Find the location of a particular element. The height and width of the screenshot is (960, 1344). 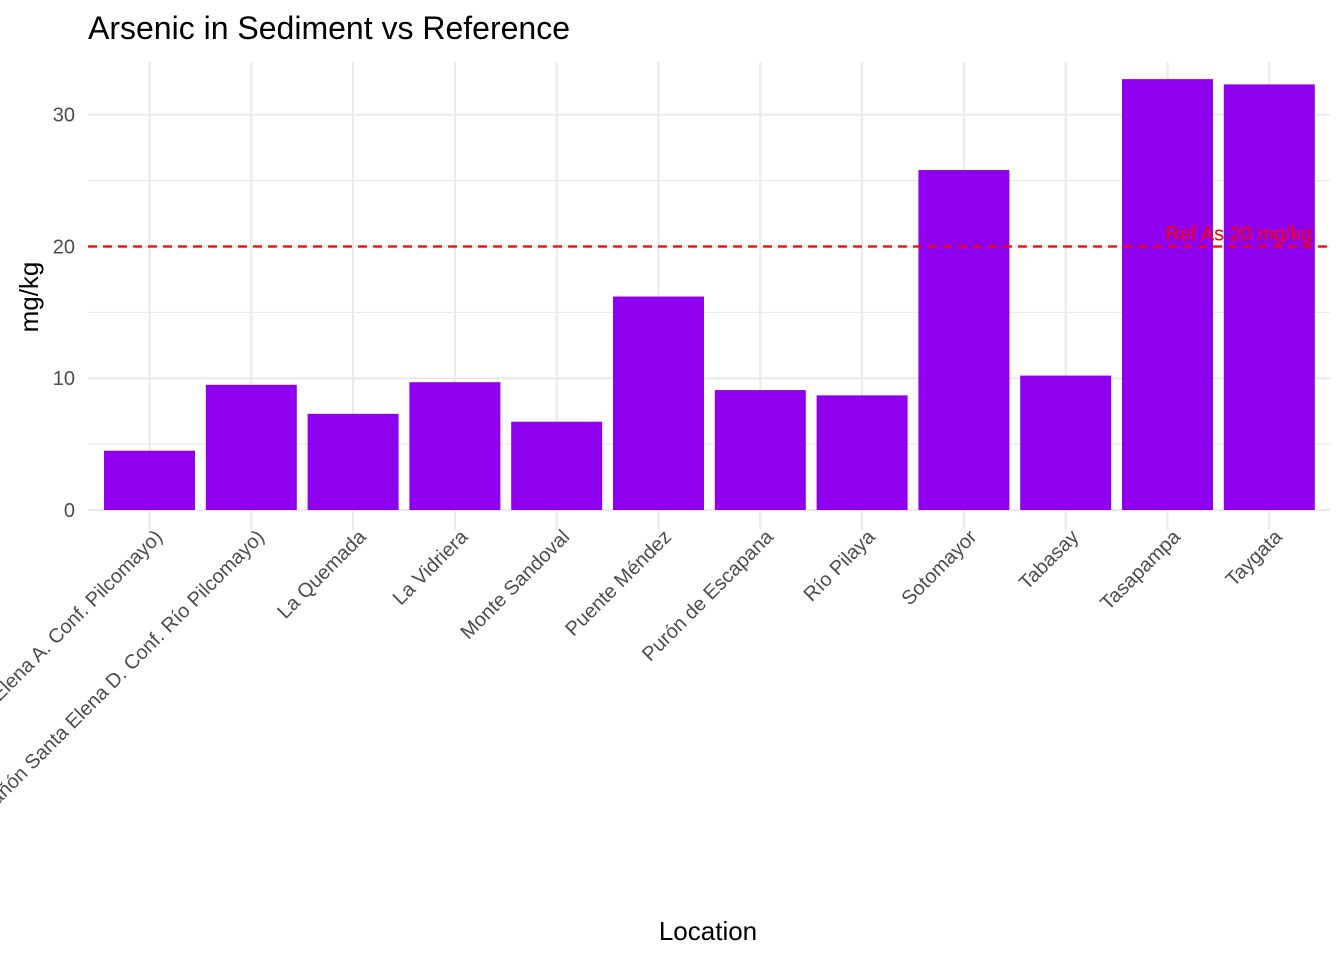

y-axis-title: mg/kg is located at coordinates (29, 297).